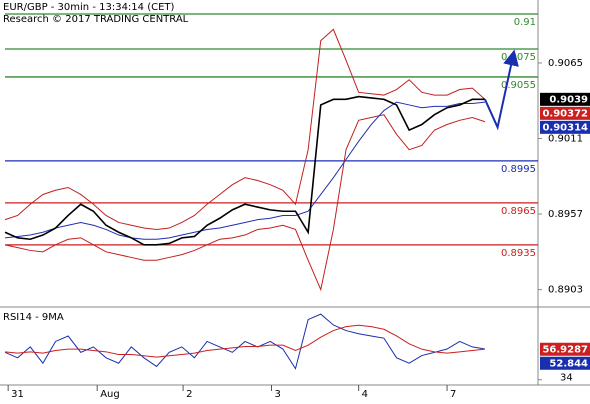 This screenshot has height=404, width=590. Describe the element at coordinates (17, 394) in the screenshot. I see `x-tick-label: 31` at that location.